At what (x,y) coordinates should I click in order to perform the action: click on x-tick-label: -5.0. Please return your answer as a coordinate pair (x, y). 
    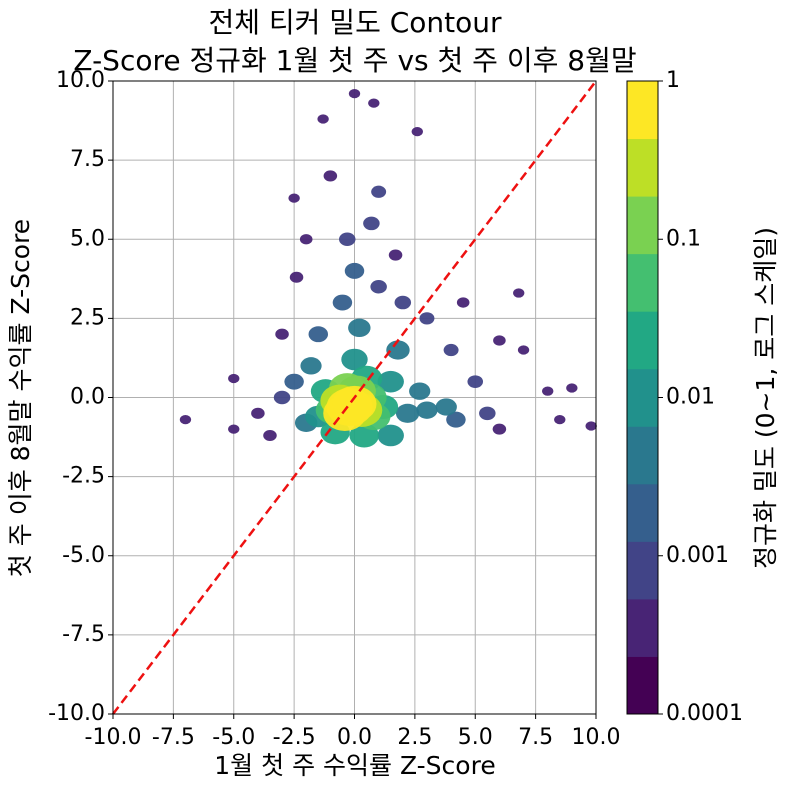
    Looking at the image, I should click on (233, 737).